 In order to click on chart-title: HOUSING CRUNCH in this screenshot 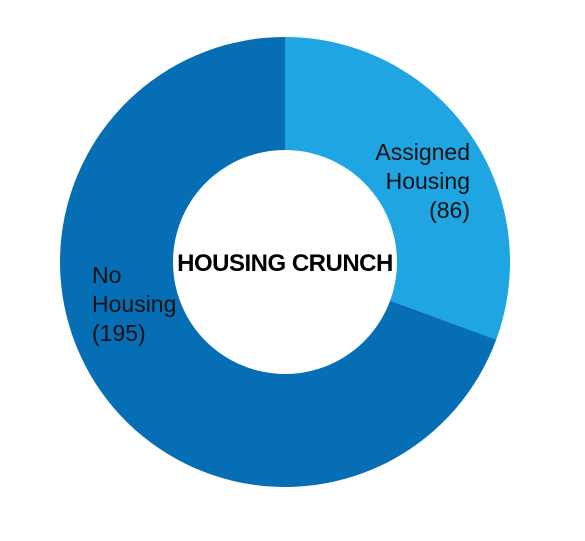, I will do `click(285, 263)`.